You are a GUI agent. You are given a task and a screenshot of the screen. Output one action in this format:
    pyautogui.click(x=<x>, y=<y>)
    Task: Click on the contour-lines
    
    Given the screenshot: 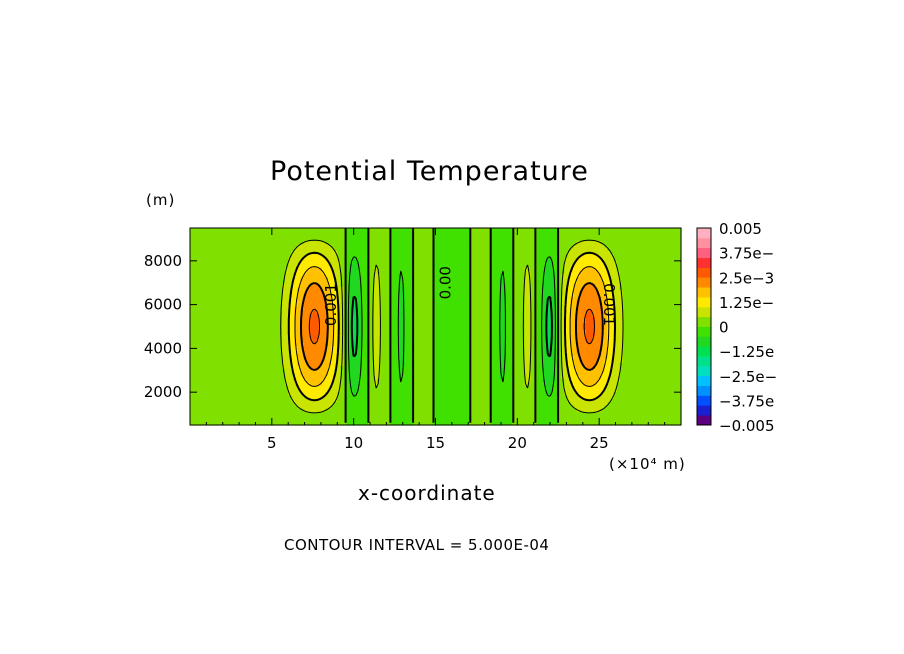 What is the action you would take?
    pyautogui.click(x=452, y=325)
    